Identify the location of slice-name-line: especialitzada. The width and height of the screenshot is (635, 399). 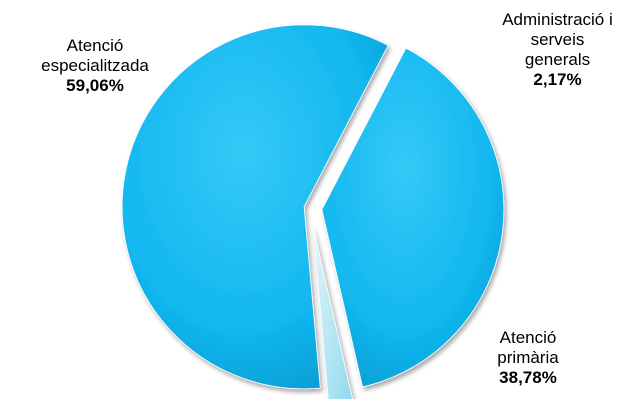
(95, 65).